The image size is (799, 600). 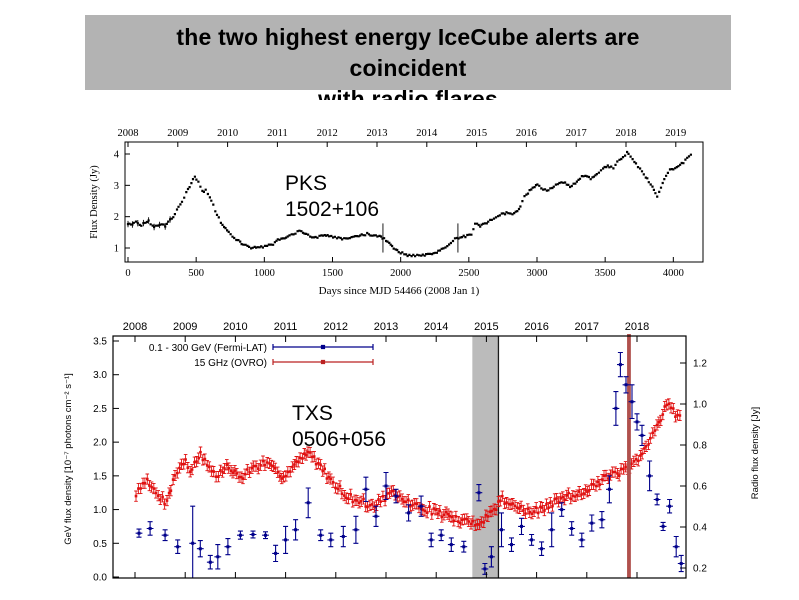 I want to click on txs-right-tick-label: 0.4, so click(x=700, y=528).